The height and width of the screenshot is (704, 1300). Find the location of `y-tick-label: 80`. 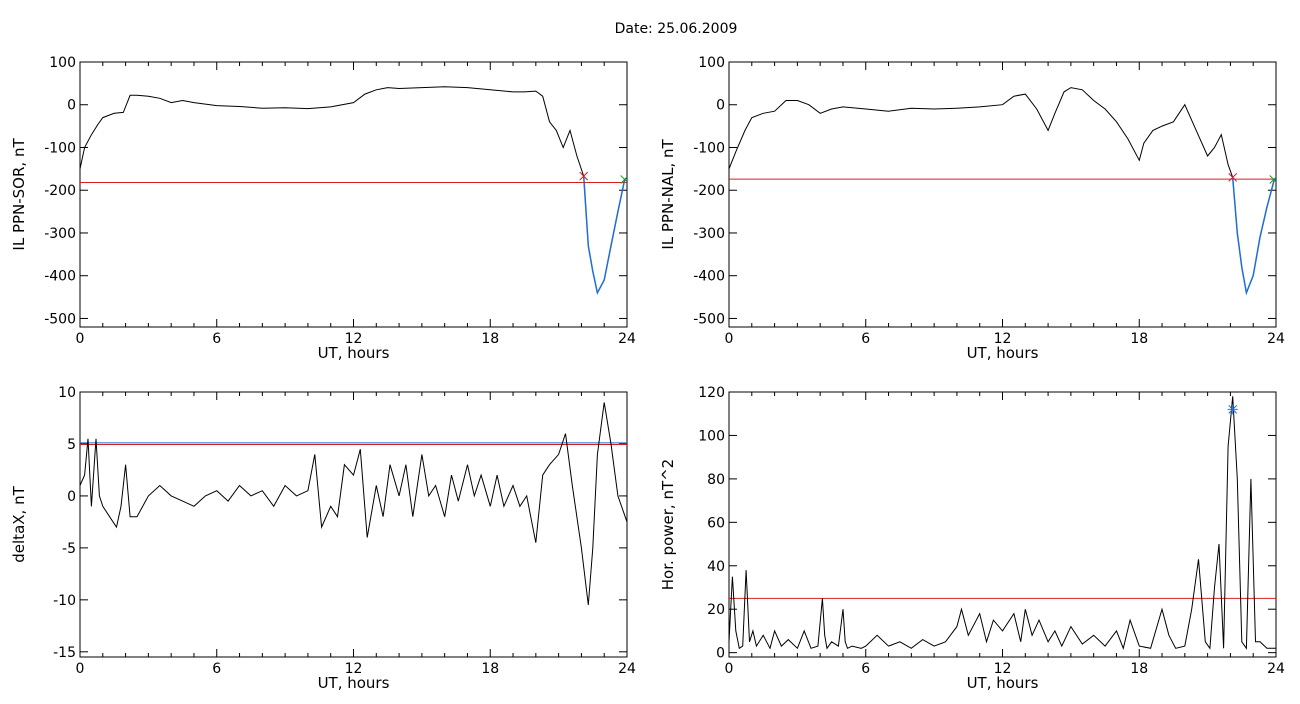

y-tick-label: 80 is located at coordinates (716, 480).